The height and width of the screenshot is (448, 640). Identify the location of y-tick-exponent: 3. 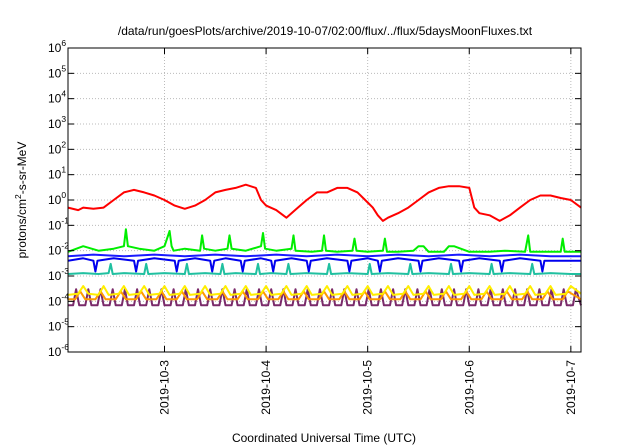
(63, 119).